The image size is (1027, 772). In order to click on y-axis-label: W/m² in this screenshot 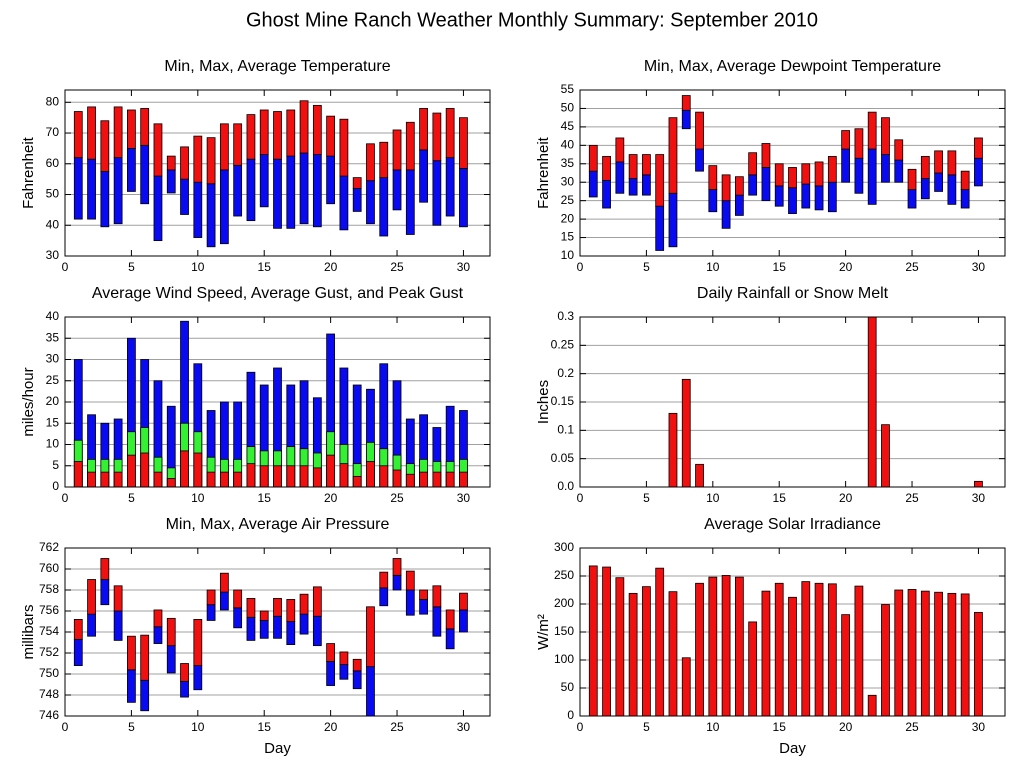, I will do `click(543, 632)`.